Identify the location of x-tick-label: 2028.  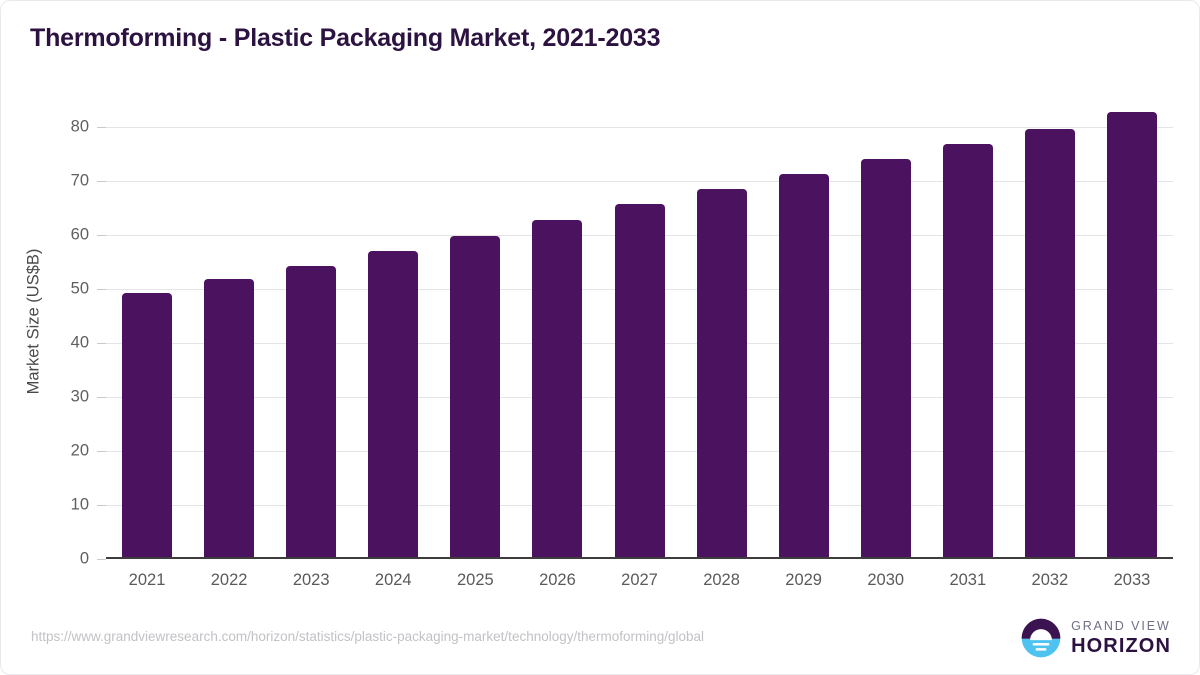
(721, 580).